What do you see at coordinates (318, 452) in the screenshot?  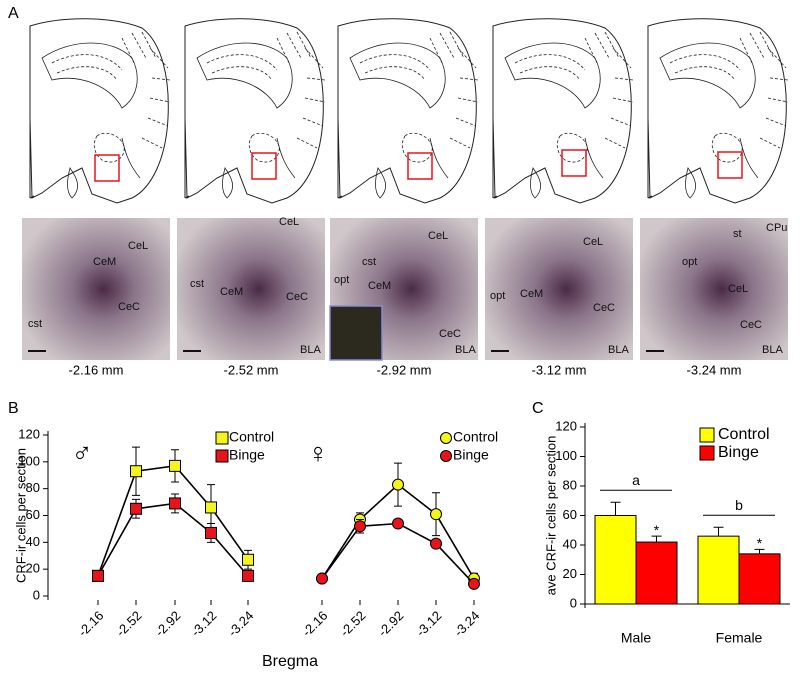 I see `sex-symbol: ♀` at bounding box center [318, 452].